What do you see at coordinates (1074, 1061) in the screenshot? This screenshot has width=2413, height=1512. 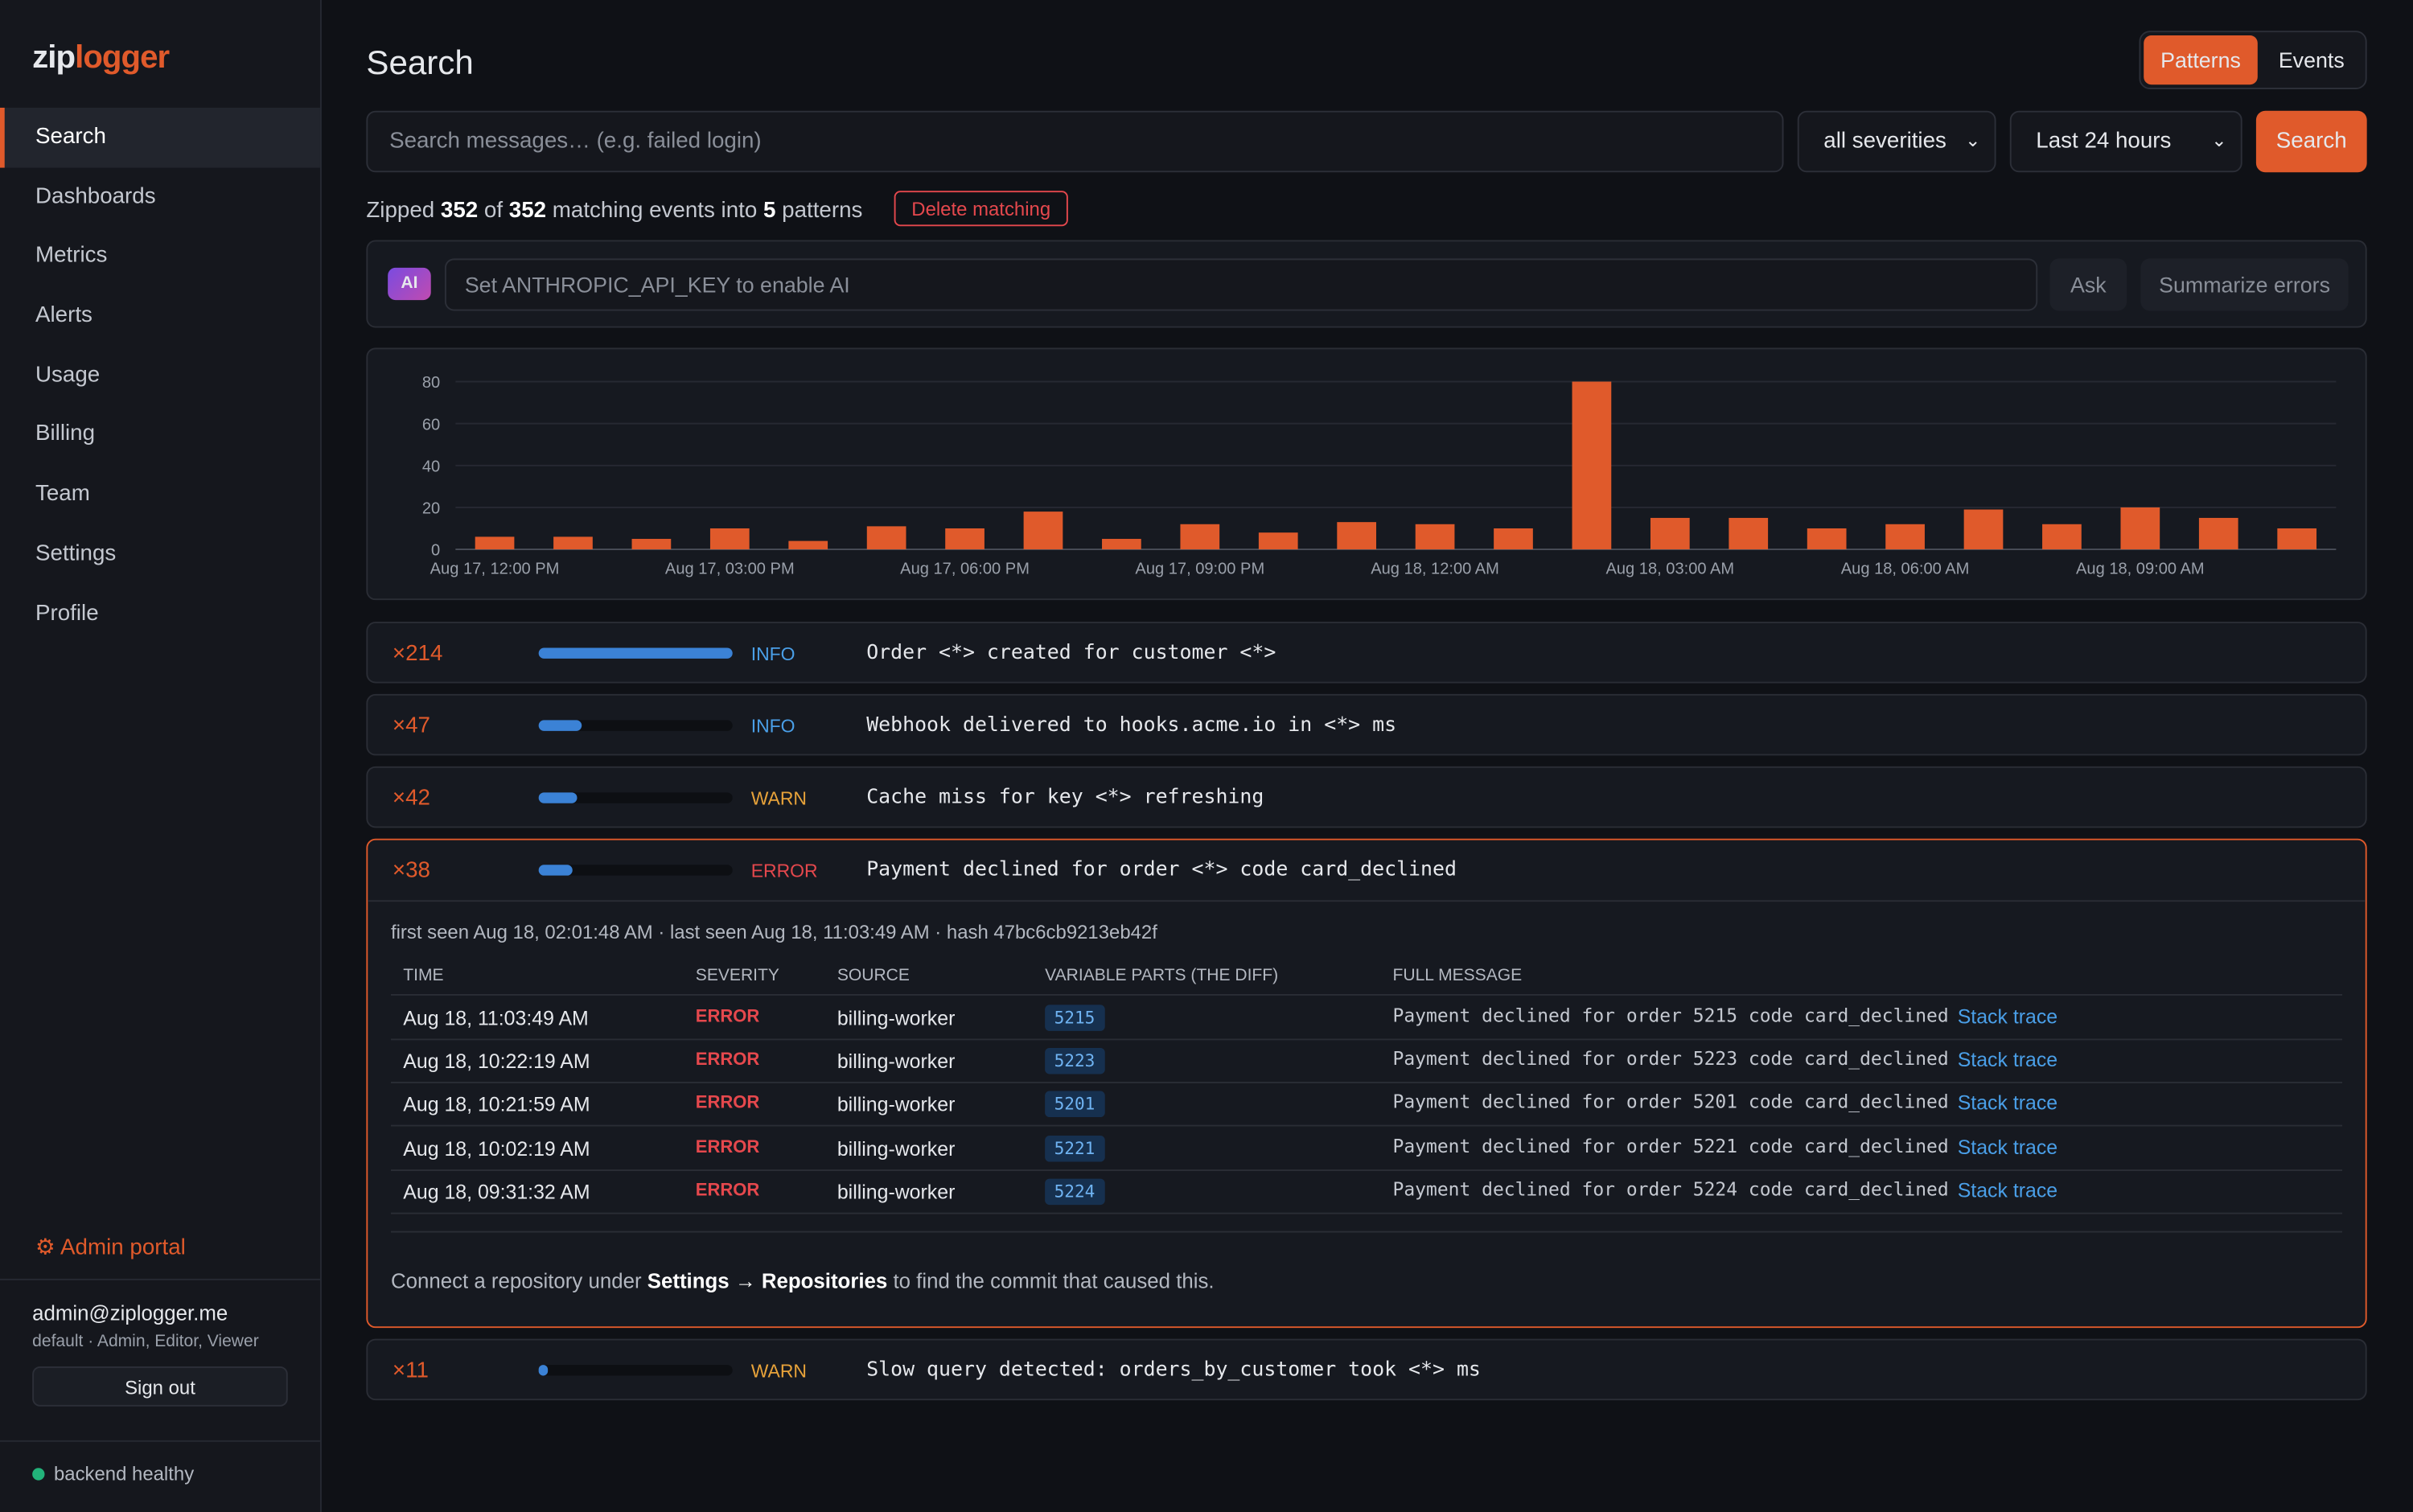 I see `cell-variable: 5223` at bounding box center [1074, 1061].